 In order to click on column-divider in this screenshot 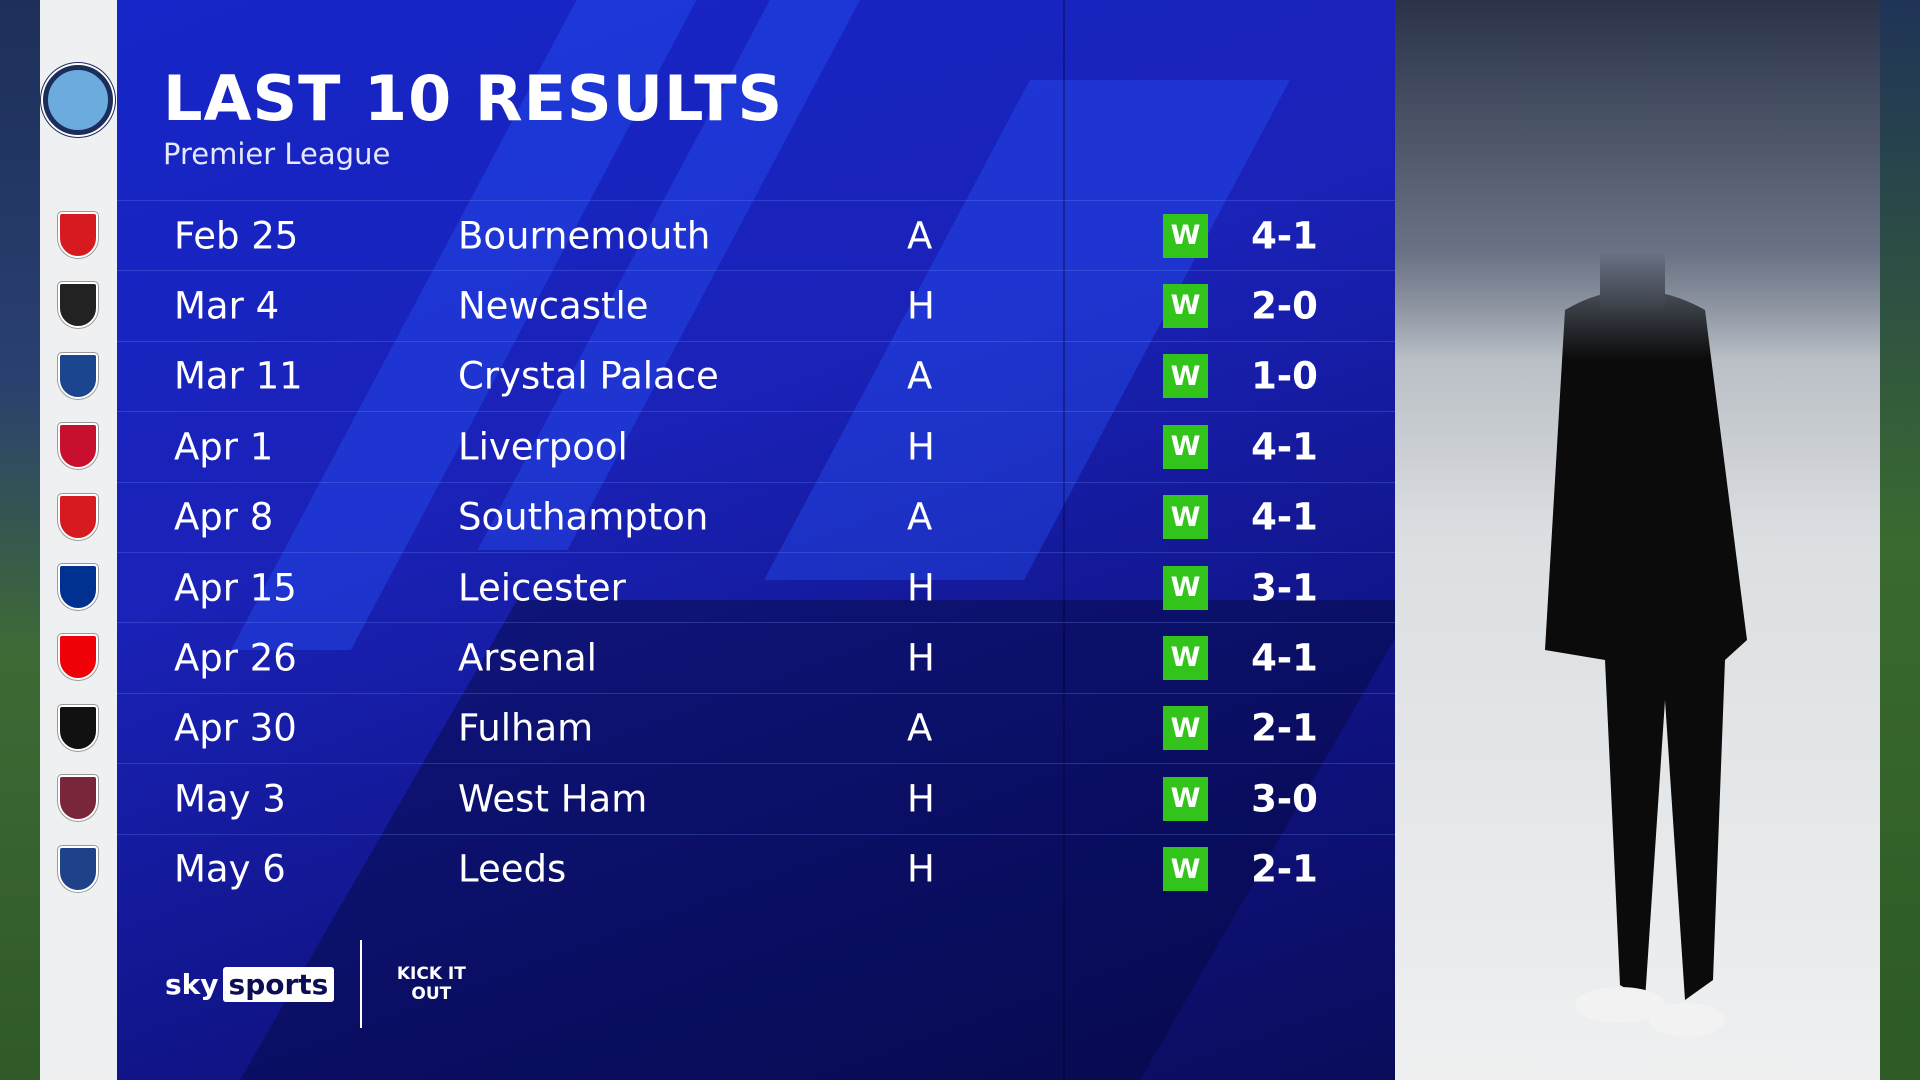, I will do `click(1064, 540)`.